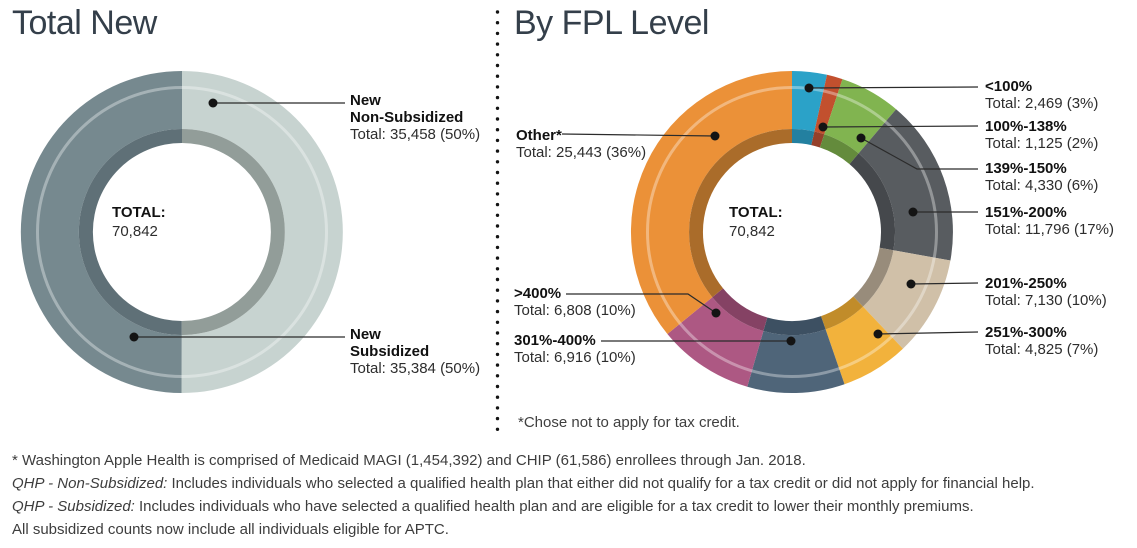 The height and width of the screenshot is (548, 1137). I want to click on label-new-non-subsidized: New Non-Subsidized Total: 35,458 (50%), so click(415, 117).